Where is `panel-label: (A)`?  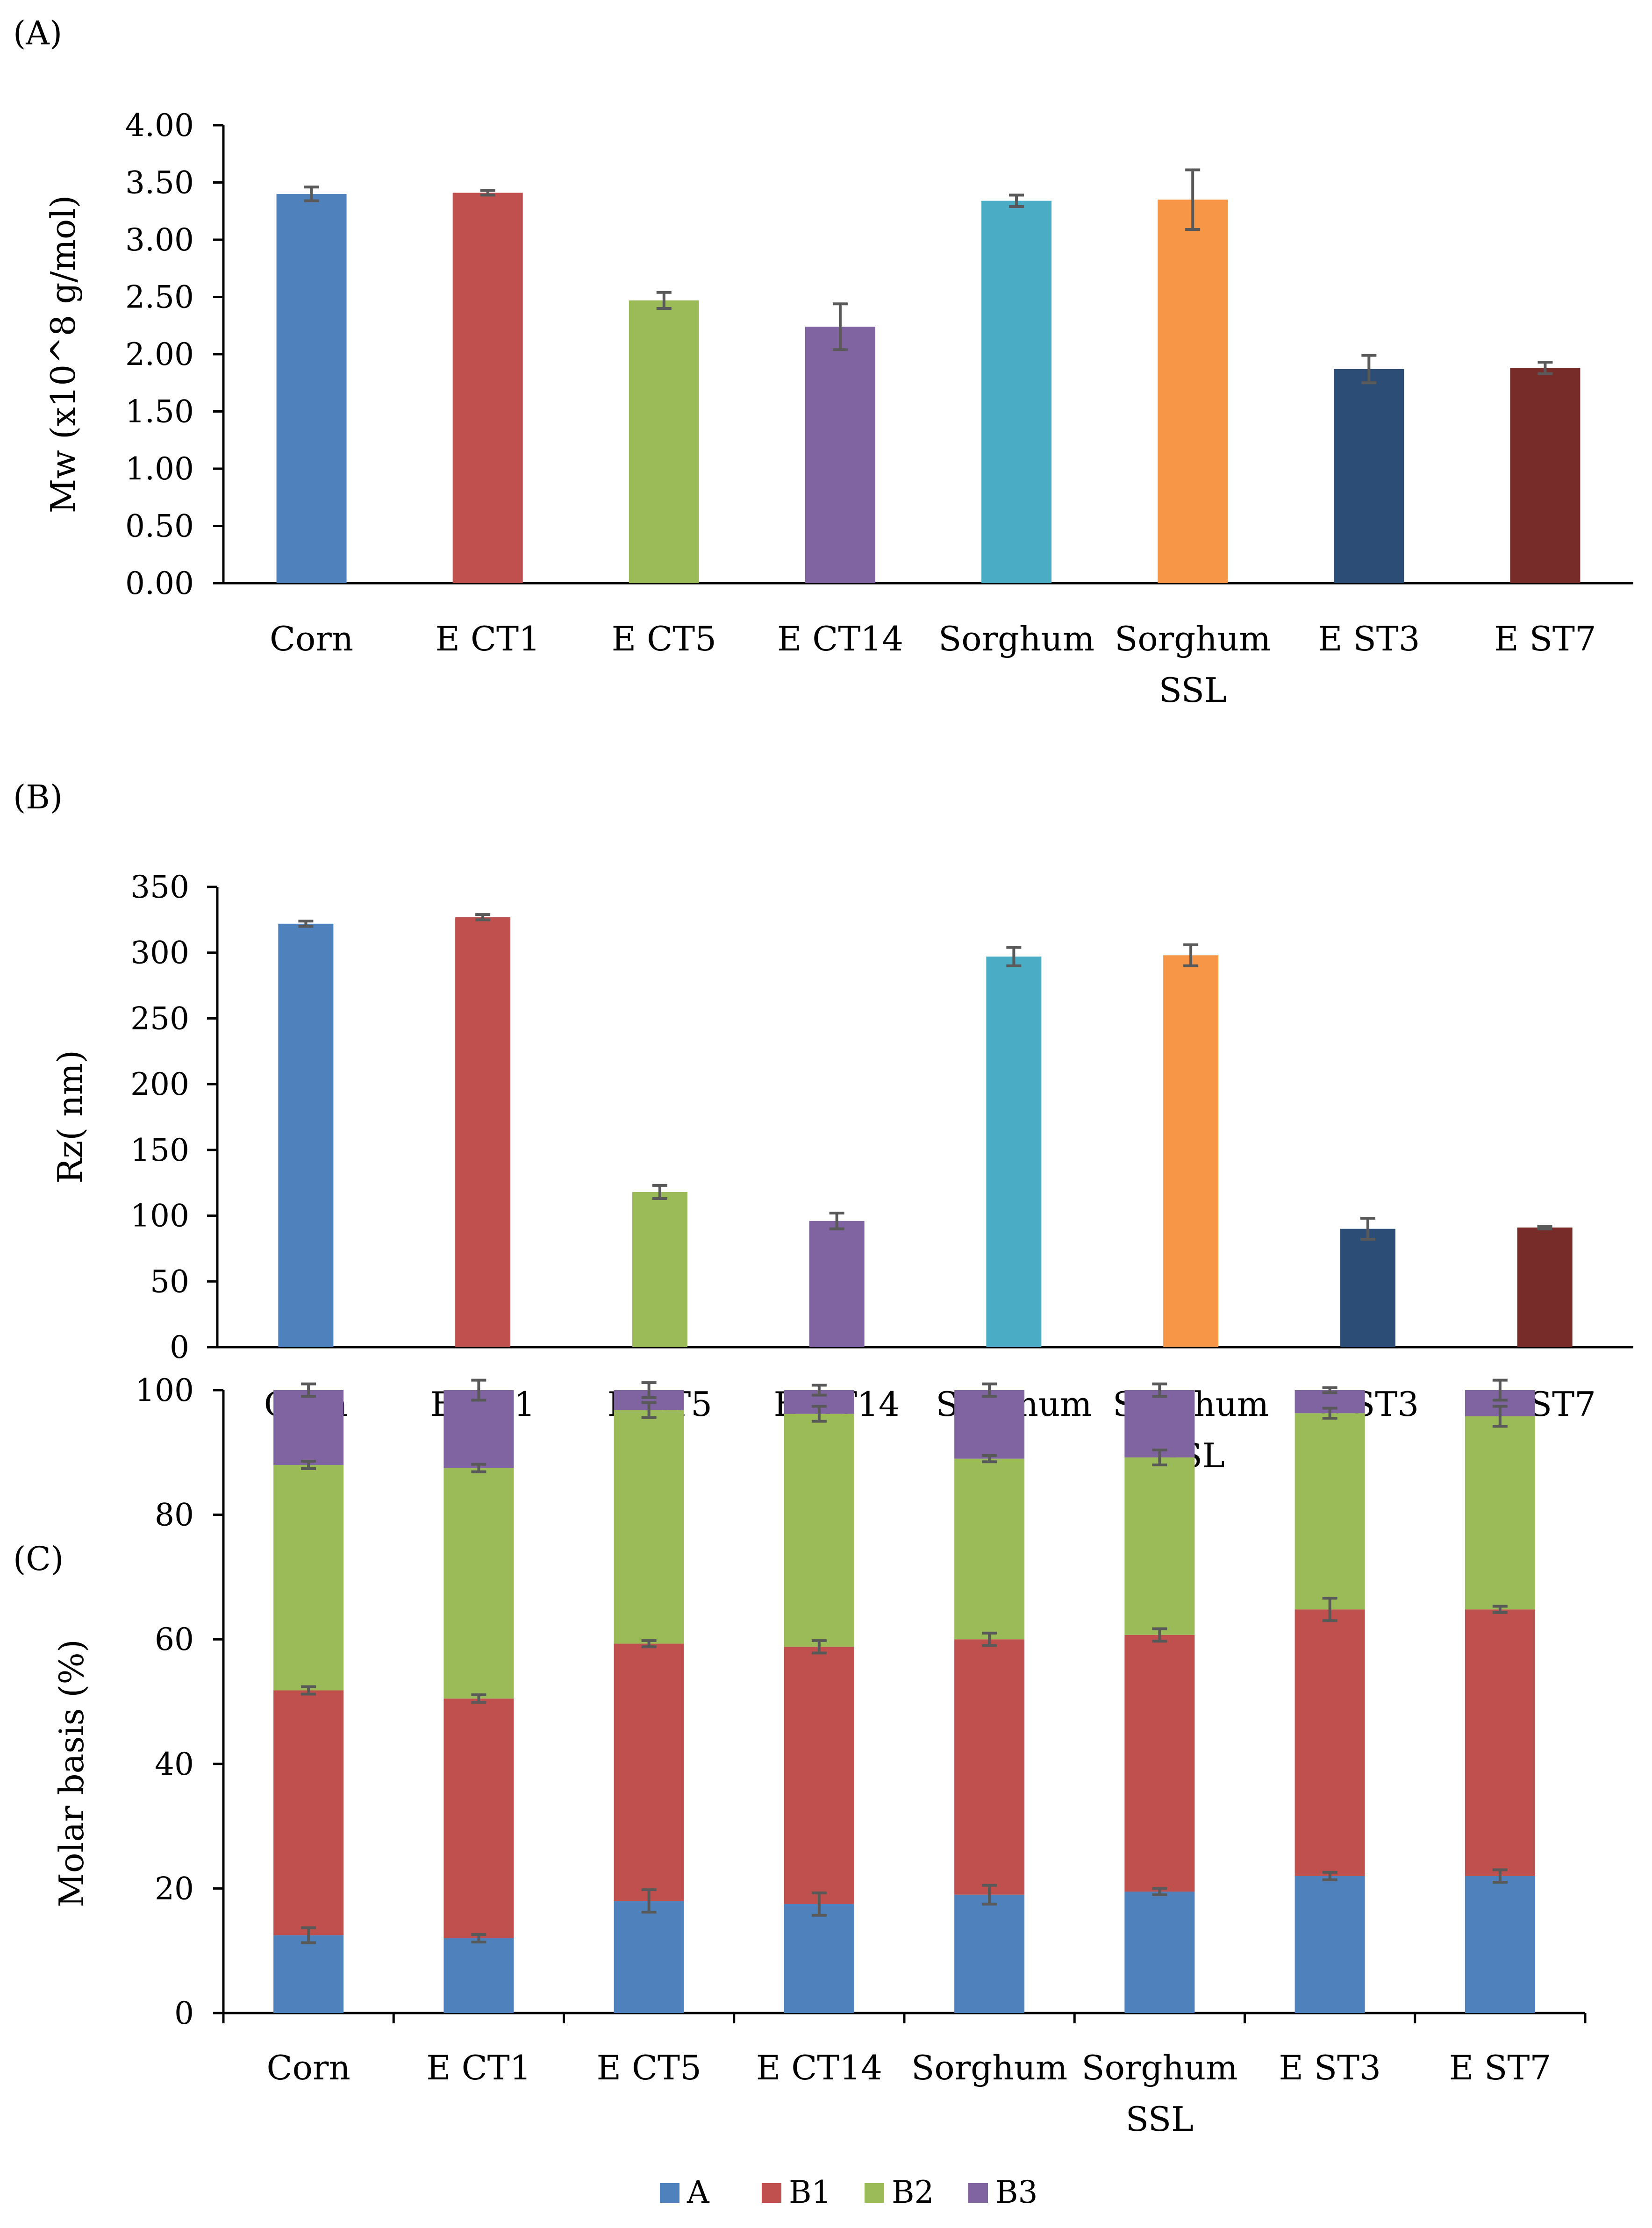
panel-label: (A) is located at coordinates (37, 33).